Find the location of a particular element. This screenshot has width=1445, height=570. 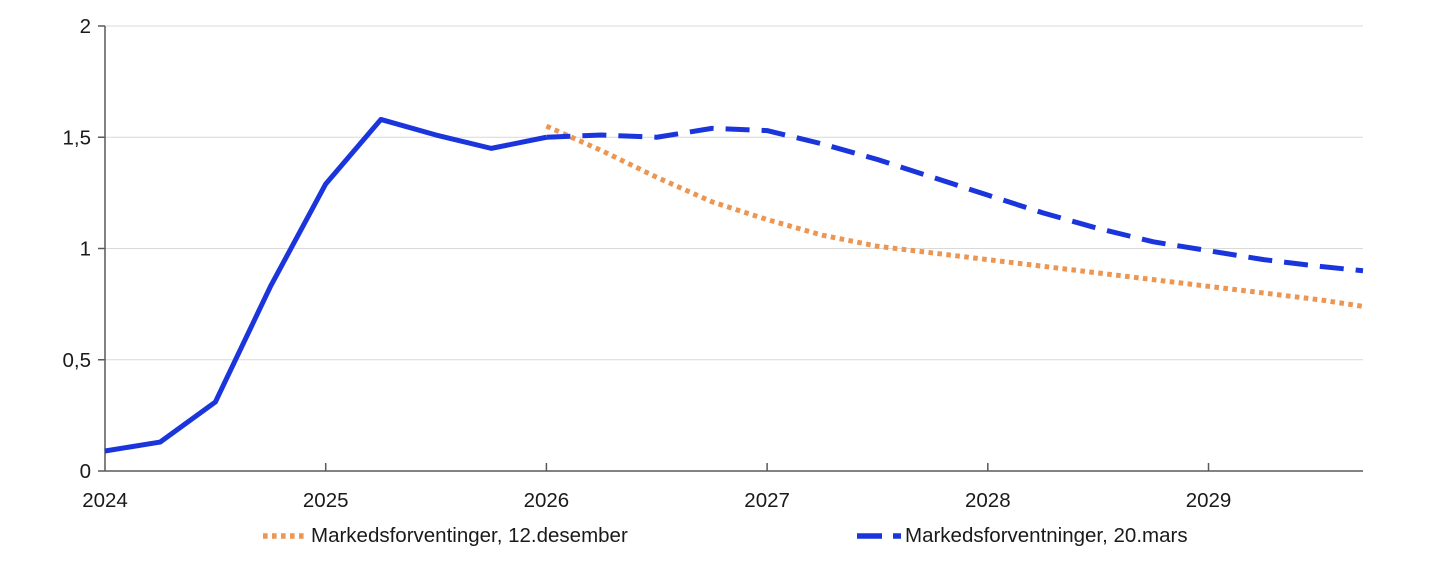

dashed-line-swatch is located at coordinates (879, 536).